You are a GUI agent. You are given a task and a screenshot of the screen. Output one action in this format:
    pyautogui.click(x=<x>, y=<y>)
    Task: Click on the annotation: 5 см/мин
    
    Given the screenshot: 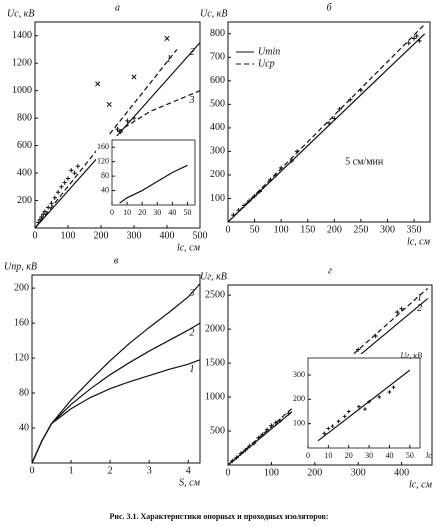 What is the action you would take?
    pyautogui.click(x=364, y=161)
    